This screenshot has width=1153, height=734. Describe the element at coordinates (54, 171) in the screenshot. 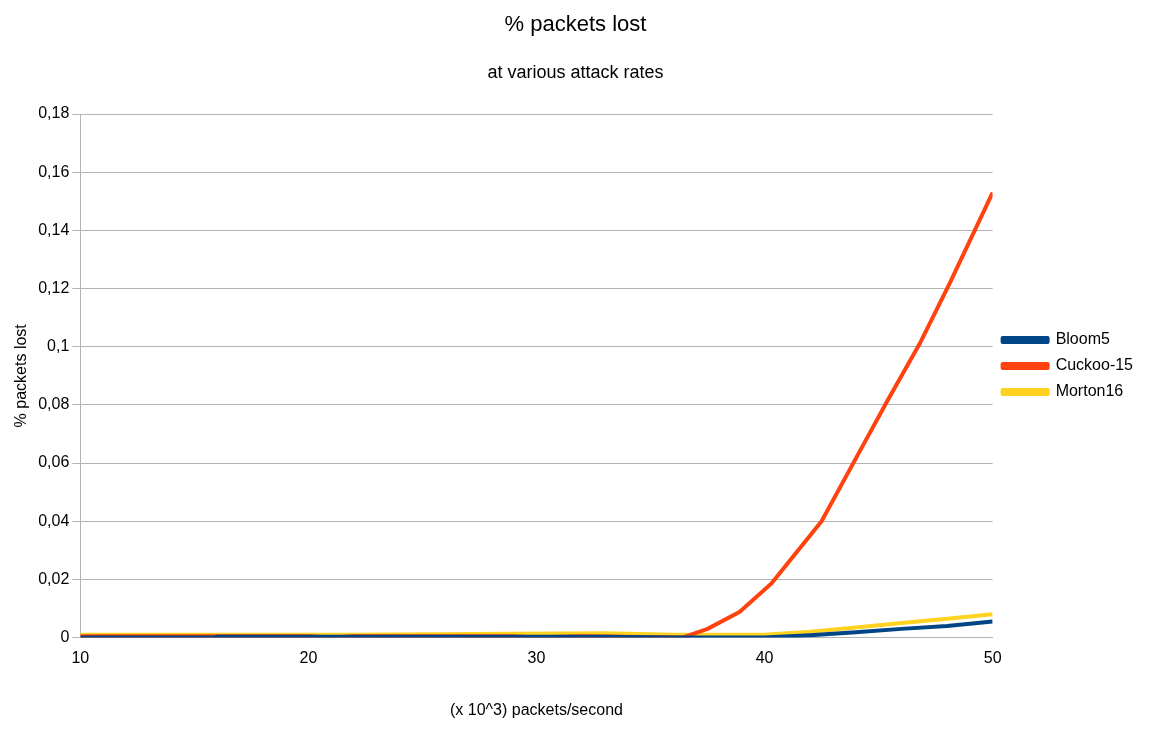

I see `y-tick-label: 0,16` at that location.